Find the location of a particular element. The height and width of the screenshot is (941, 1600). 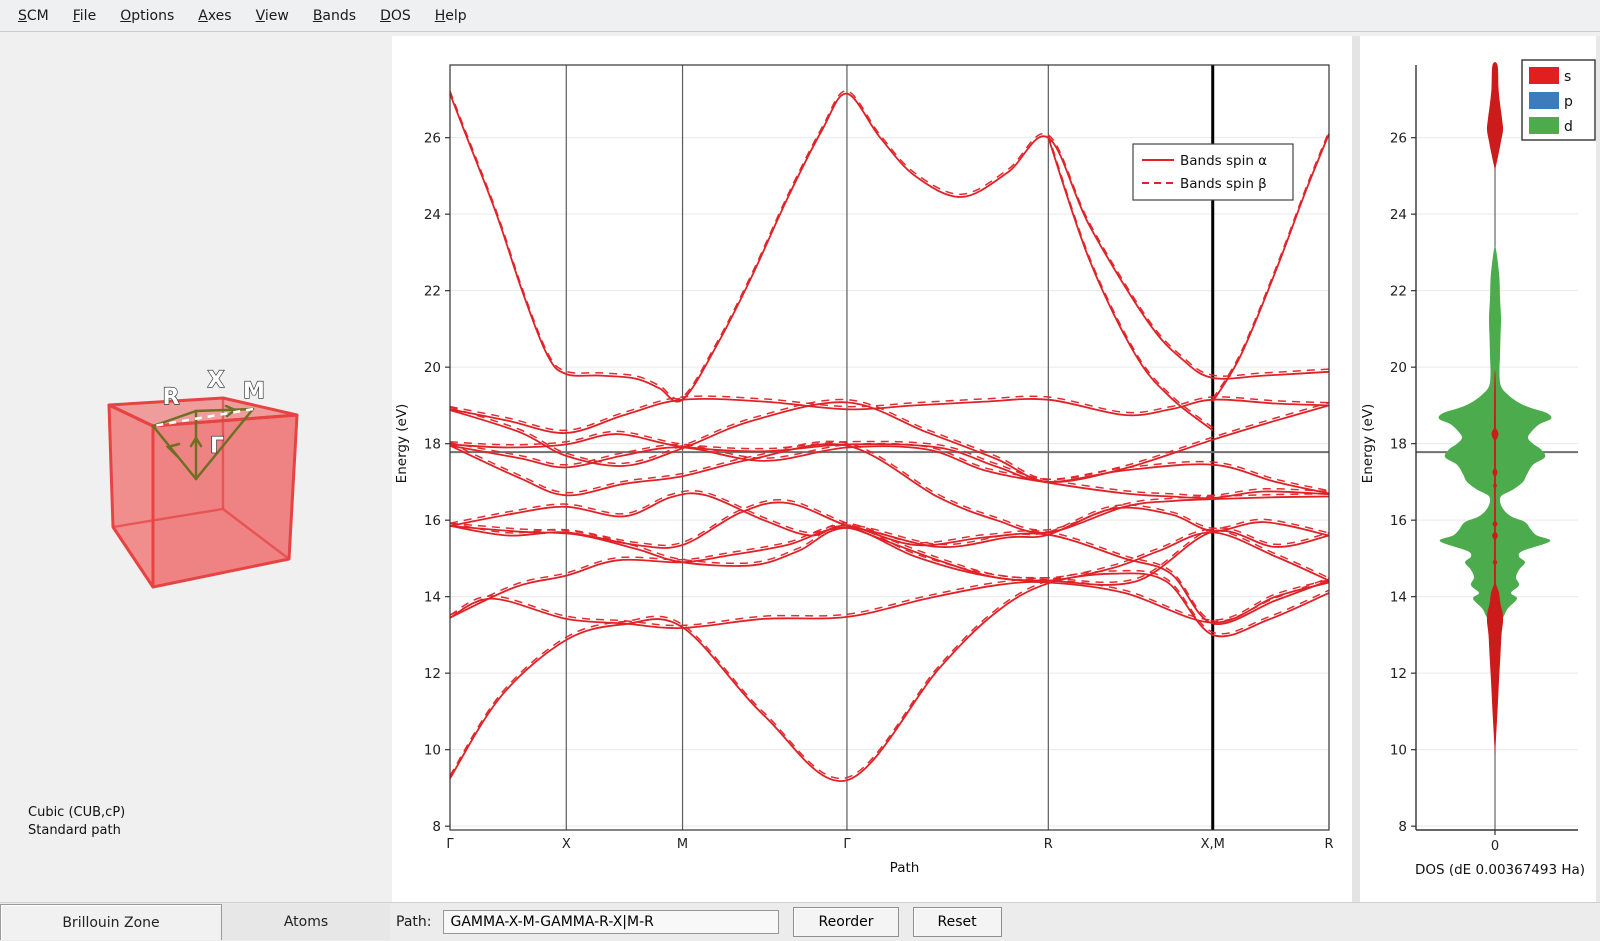

legend-swatch-d is located at coordinates (1544, 125).